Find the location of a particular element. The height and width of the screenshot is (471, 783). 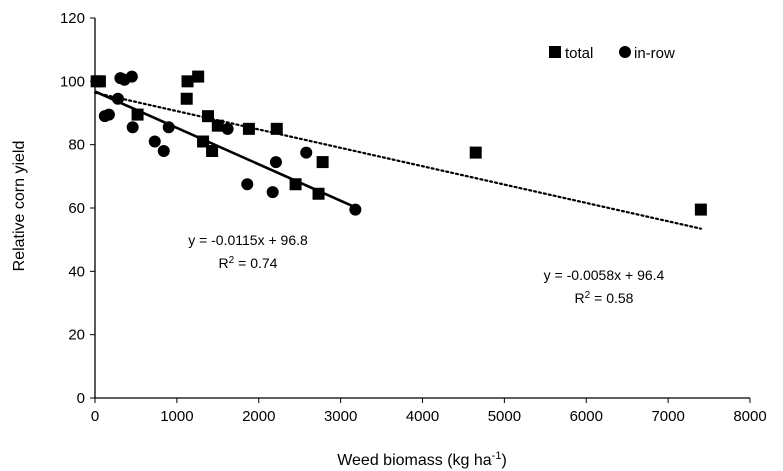

y-tick-label: 120 is located at coordinates (72, 18).